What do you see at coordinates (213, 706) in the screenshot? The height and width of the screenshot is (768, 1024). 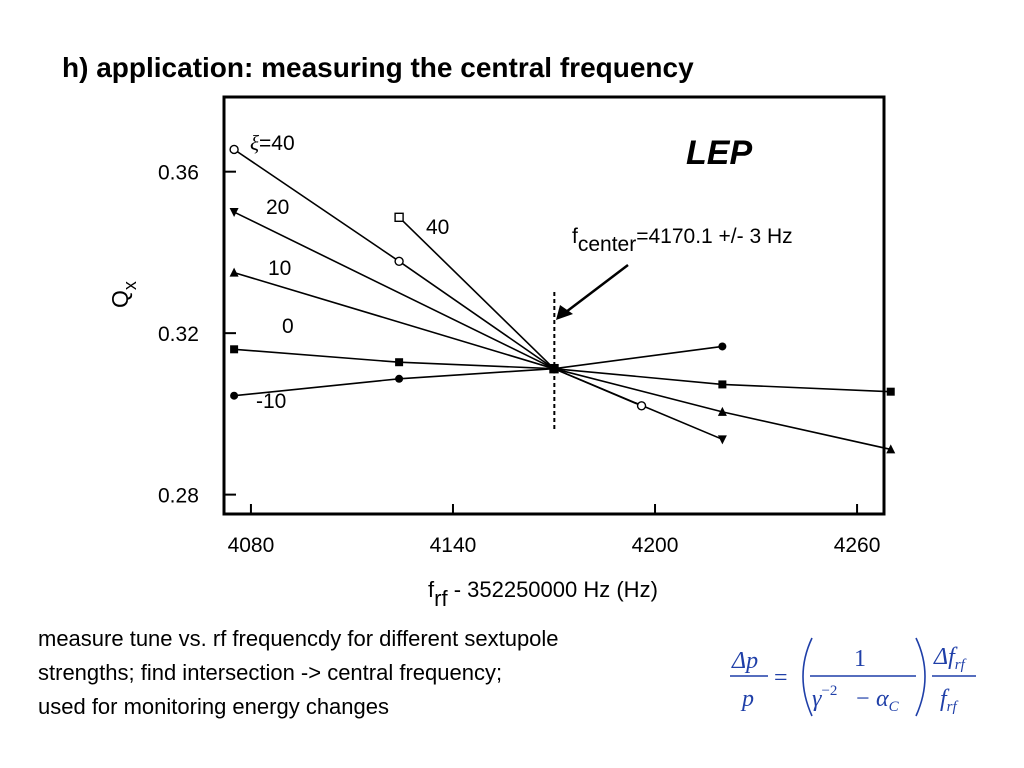 I see `caption-line: used for monitoring energy changes` at bounding box center [213, 706].